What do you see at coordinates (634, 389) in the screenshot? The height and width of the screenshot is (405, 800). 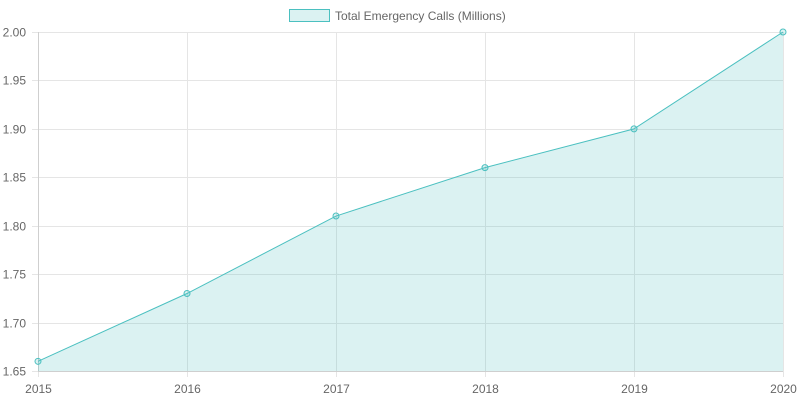 I see `x-tick-label: 2019` at bounding box center [634, 389].